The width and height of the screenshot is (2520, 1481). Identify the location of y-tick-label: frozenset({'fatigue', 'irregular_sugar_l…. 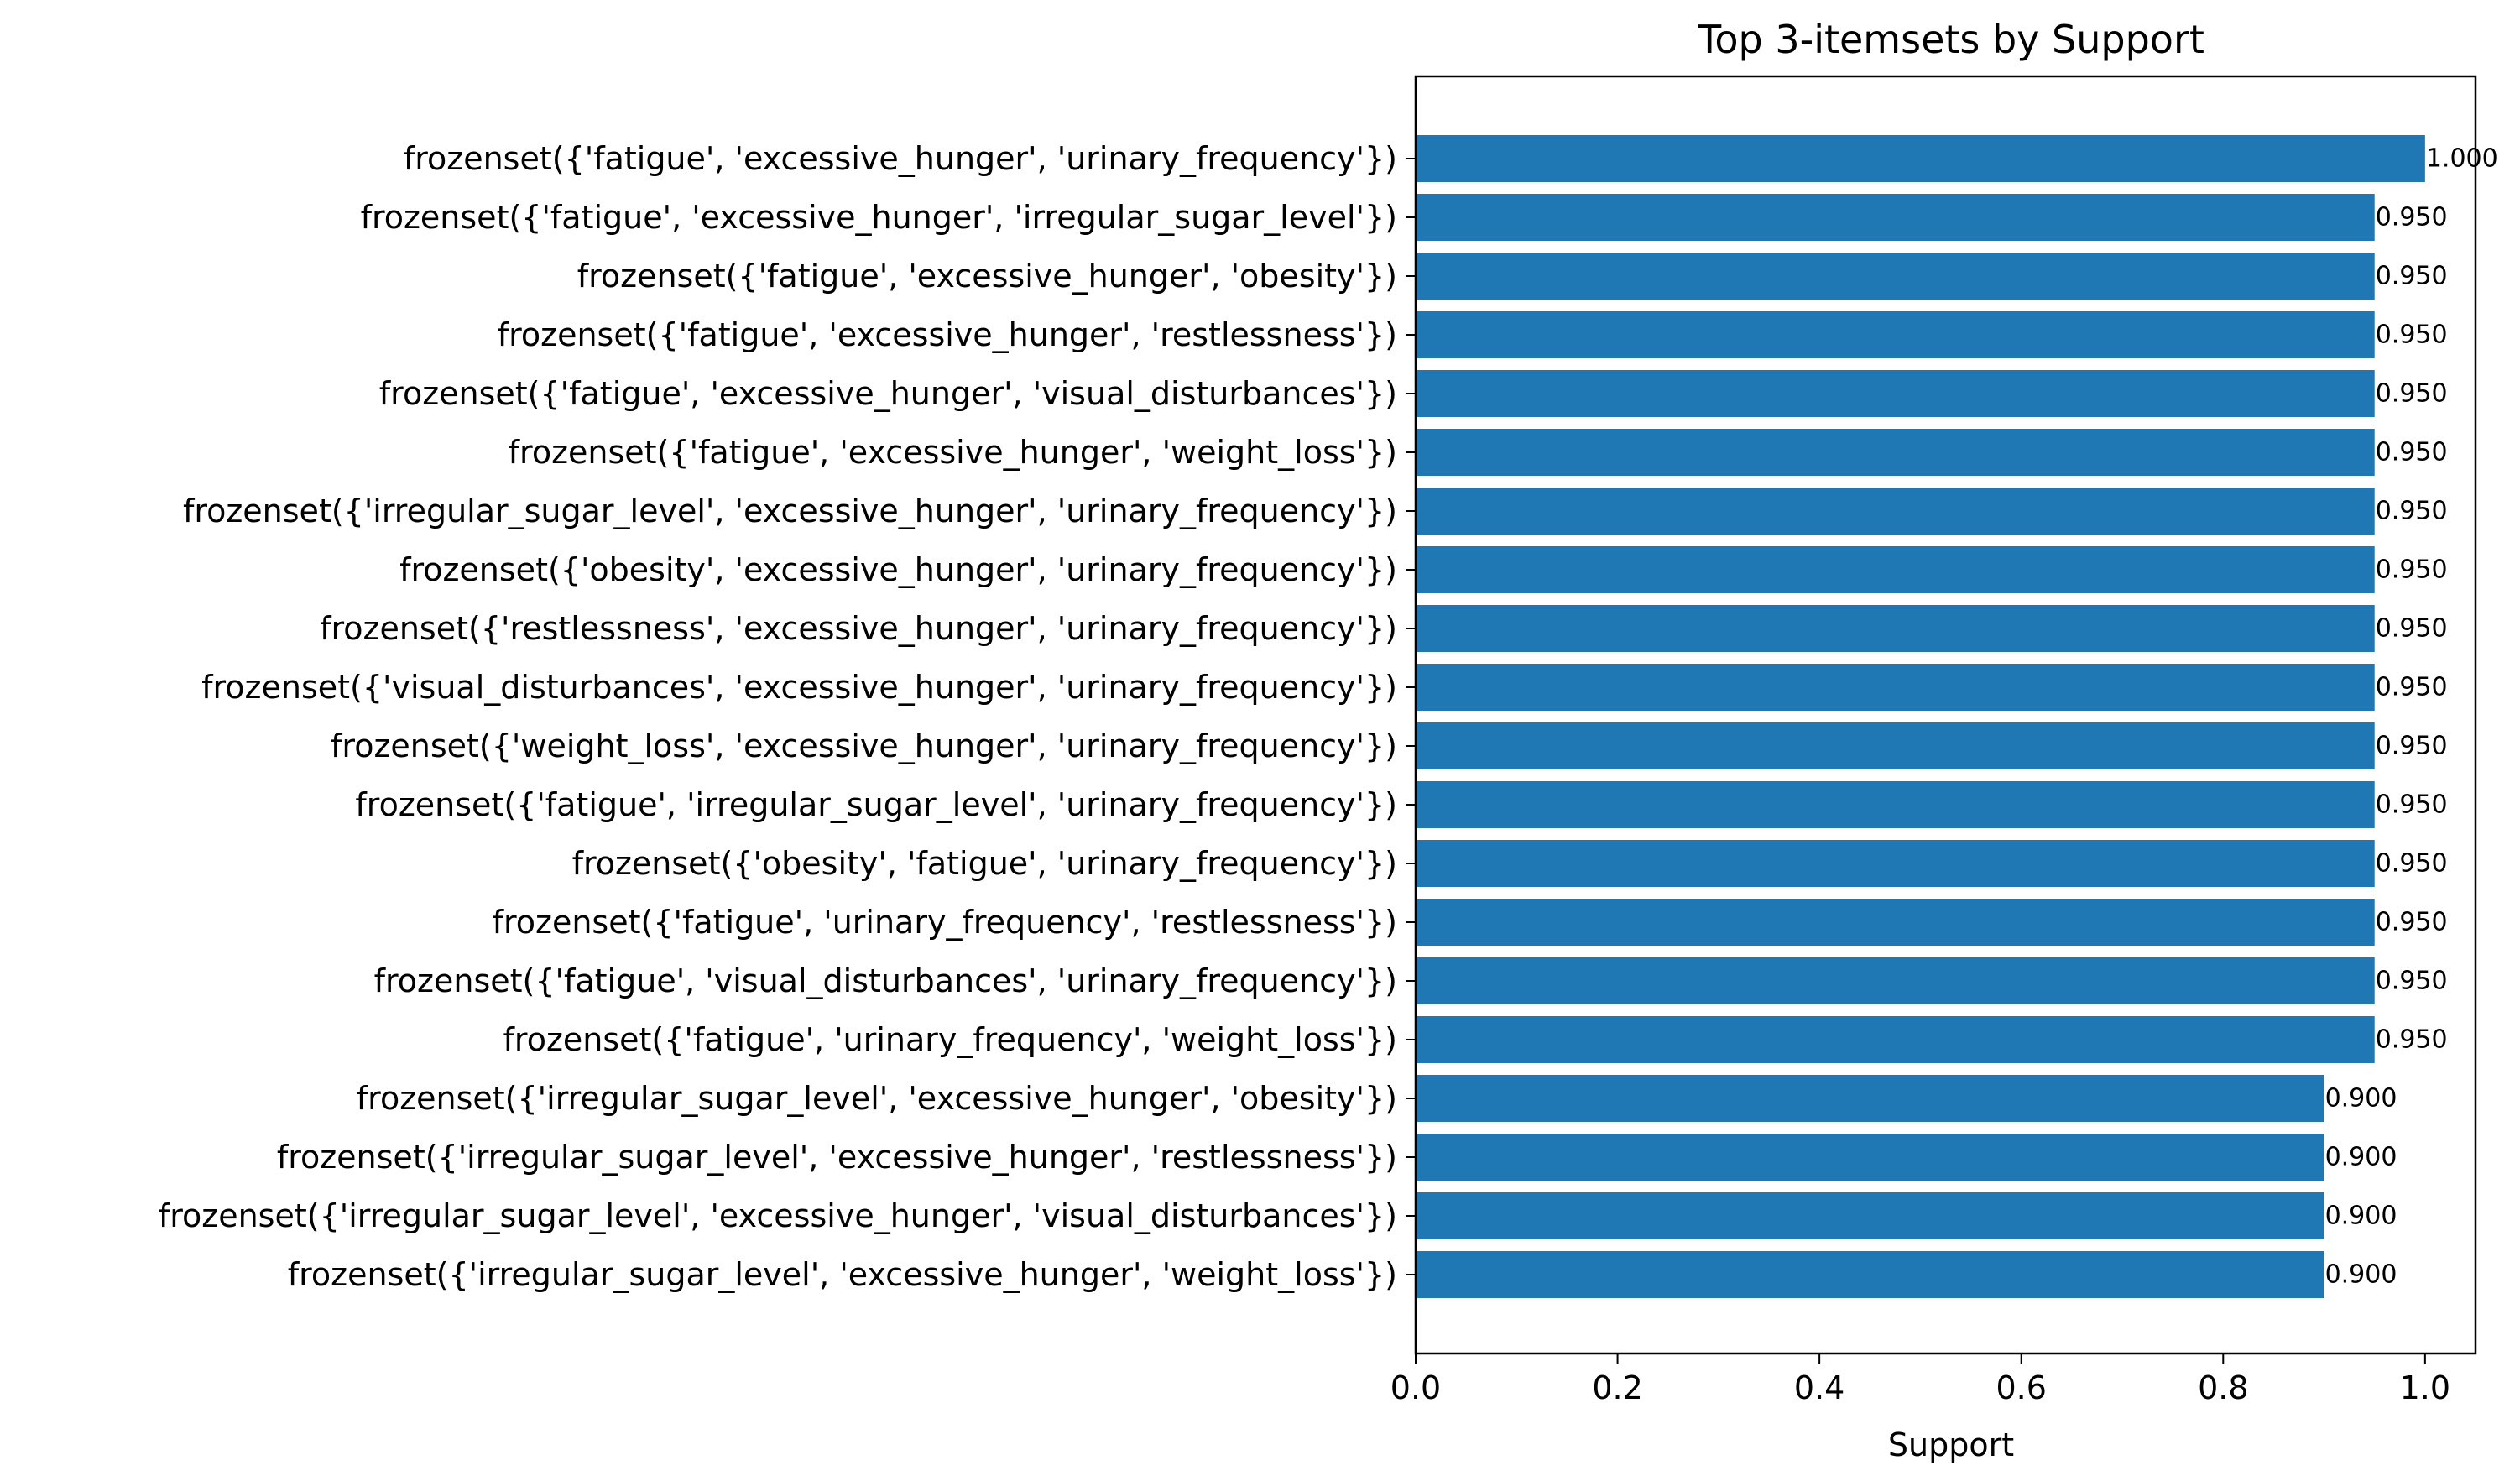
(876, 804).